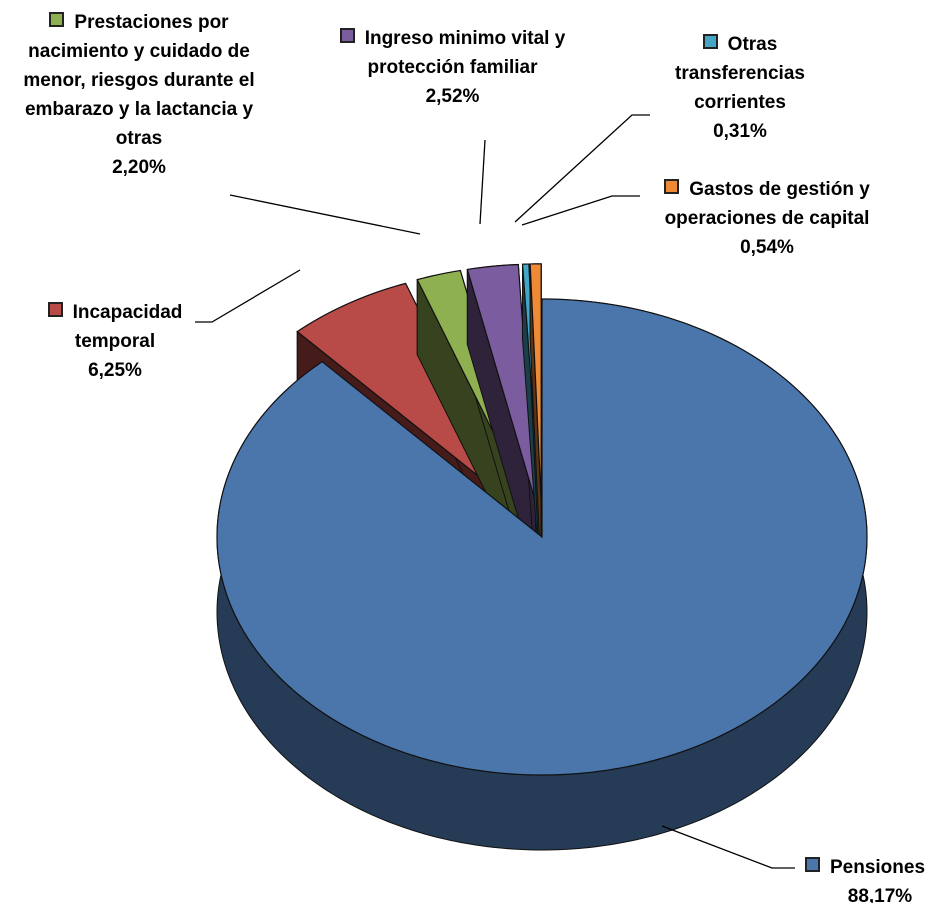  Describe the element at coordinates (740, 131) in the screenshot. I see `value-label: 0,31%` at that location.